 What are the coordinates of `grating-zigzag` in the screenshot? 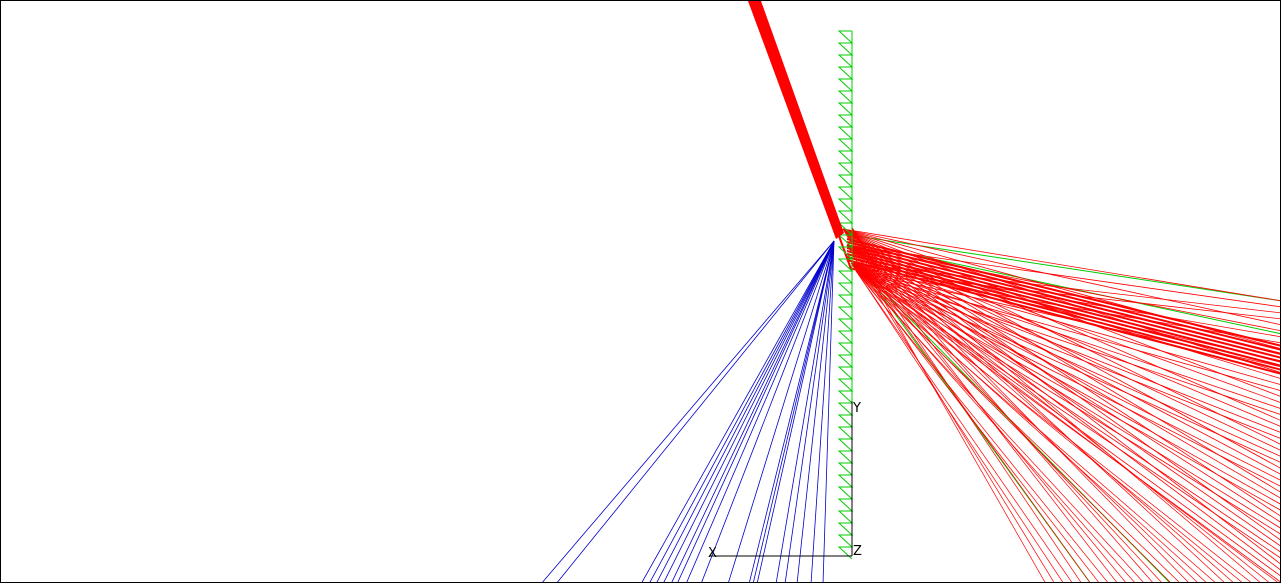 It's located at (845, 295).